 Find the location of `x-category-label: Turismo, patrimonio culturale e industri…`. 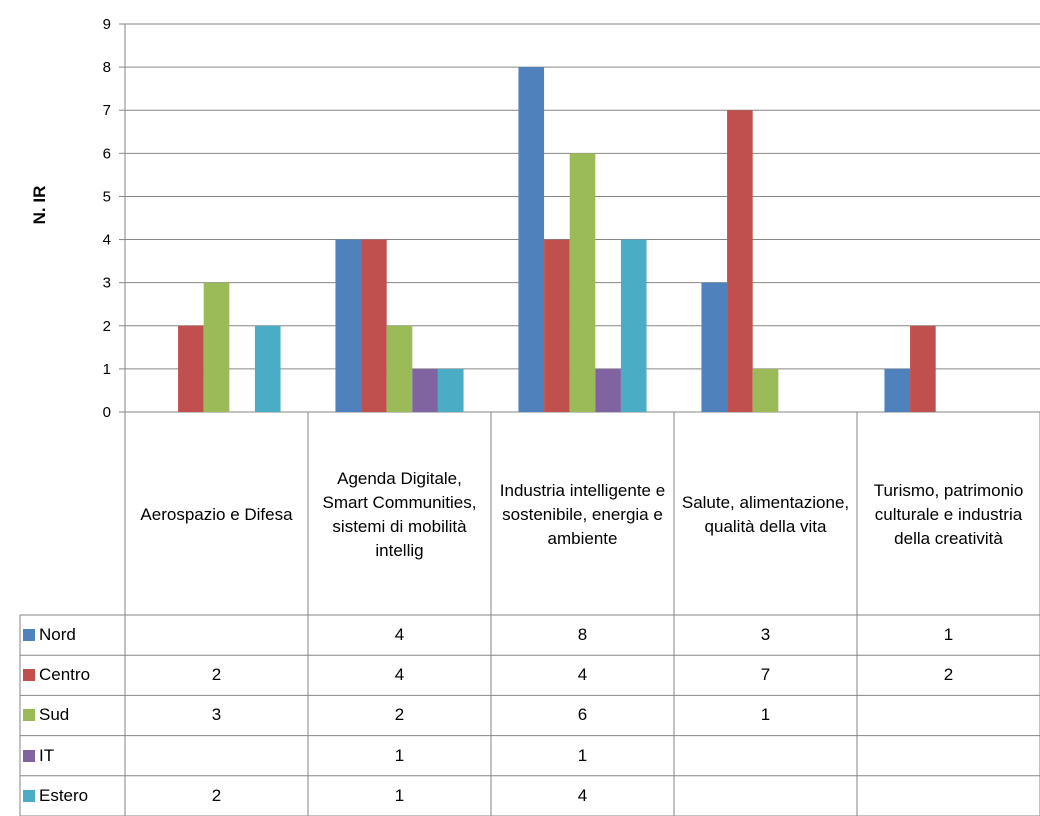

x-category-label: Turismo, patrimonio culturale e industri… is located at coordinates (948, 514).